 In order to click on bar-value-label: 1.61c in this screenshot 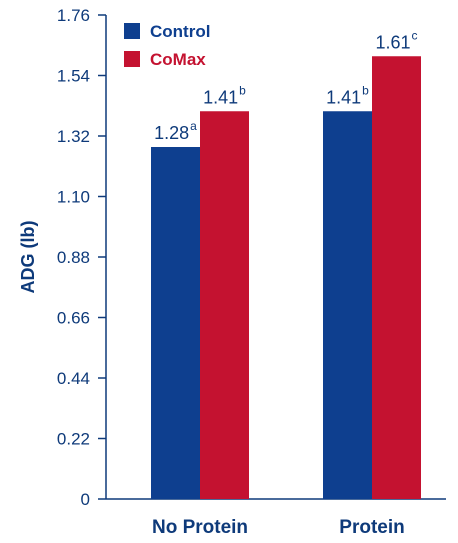, I will do `click(396, 40)`.